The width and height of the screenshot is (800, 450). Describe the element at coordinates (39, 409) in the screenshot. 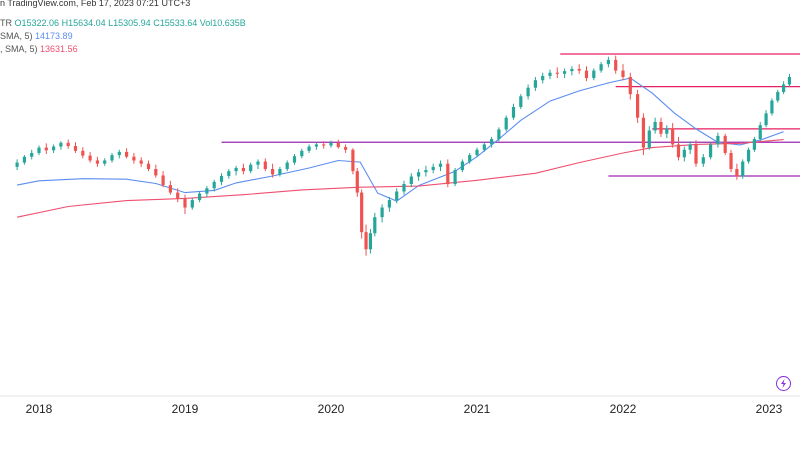

I see `x-axis-label-2018: 2018` at that location.